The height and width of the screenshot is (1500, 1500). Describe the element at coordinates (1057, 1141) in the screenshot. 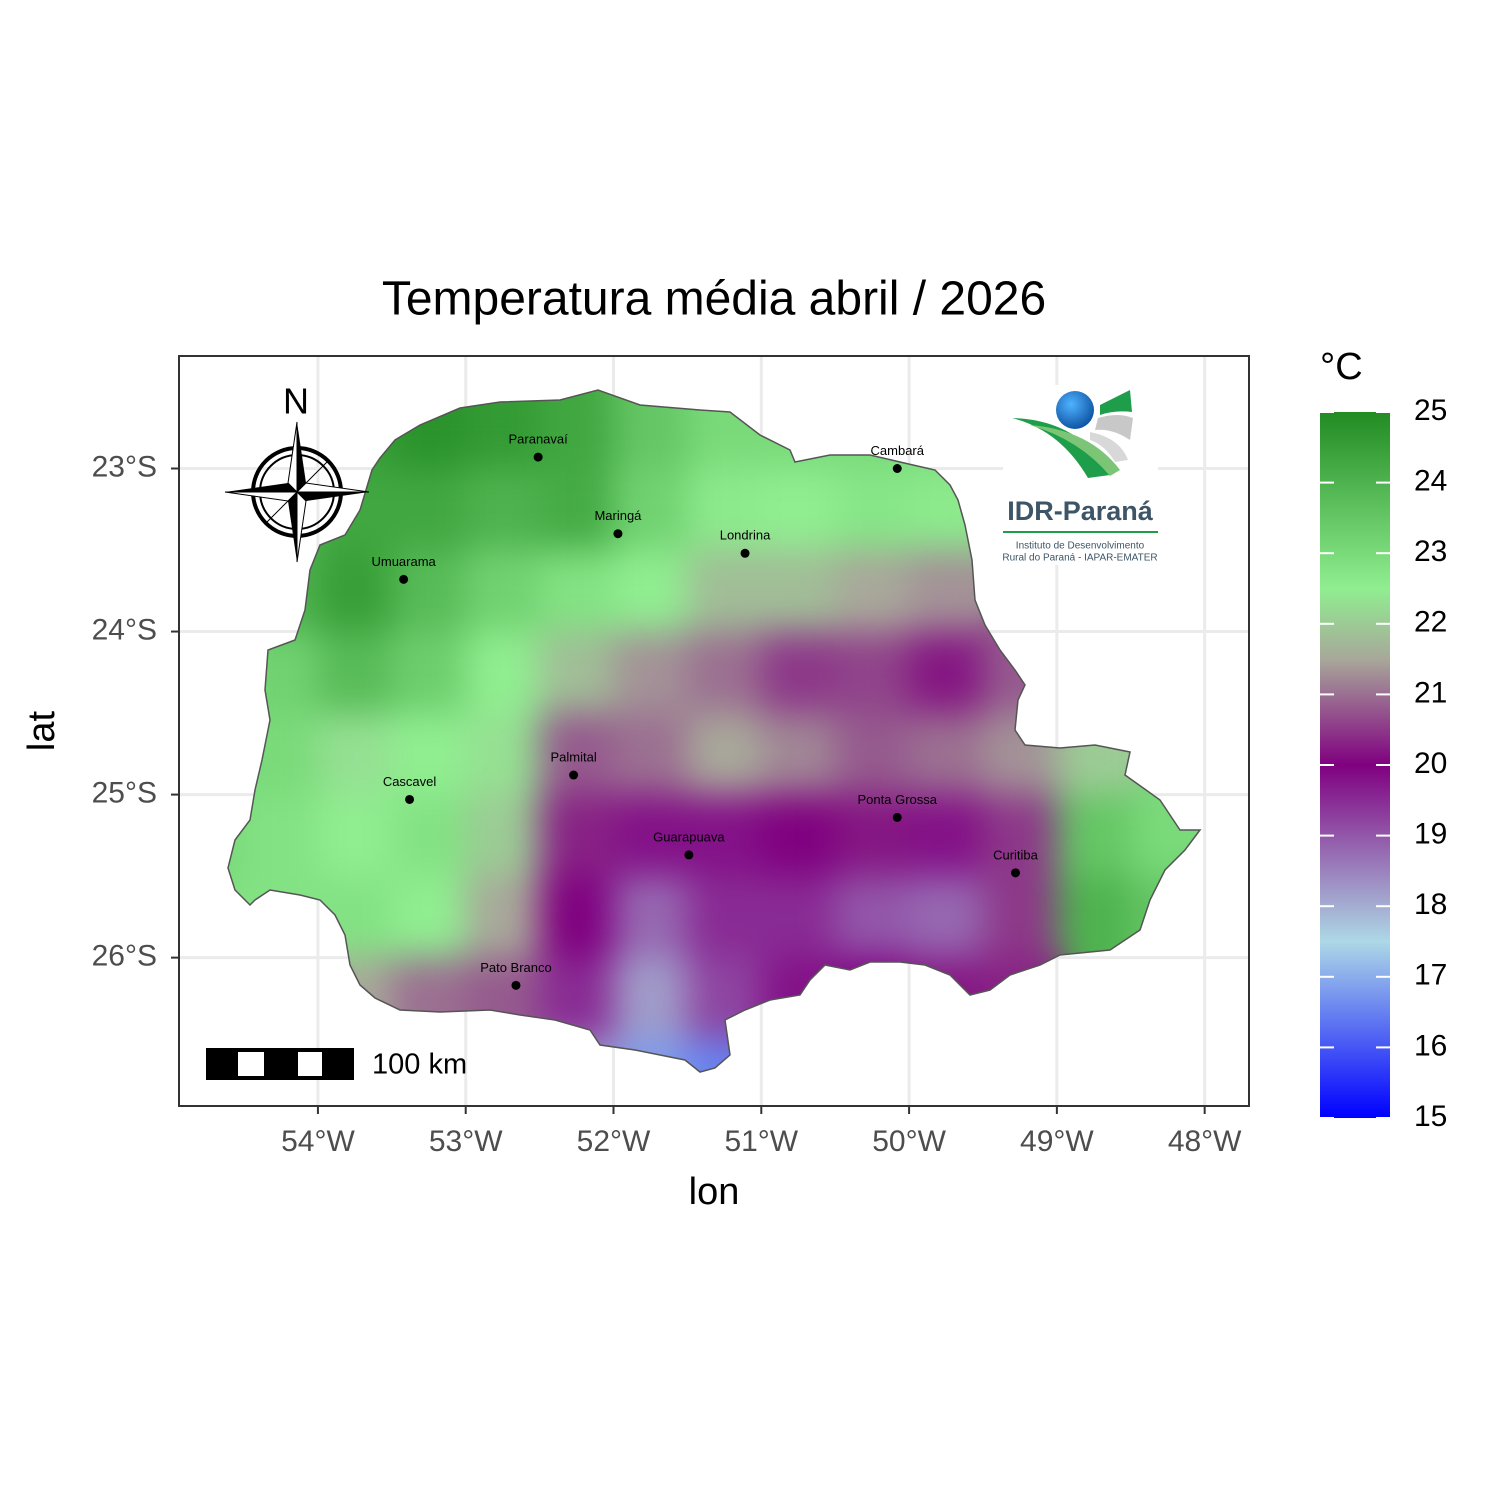

I see `x-tick-label: 49°W` at that location.